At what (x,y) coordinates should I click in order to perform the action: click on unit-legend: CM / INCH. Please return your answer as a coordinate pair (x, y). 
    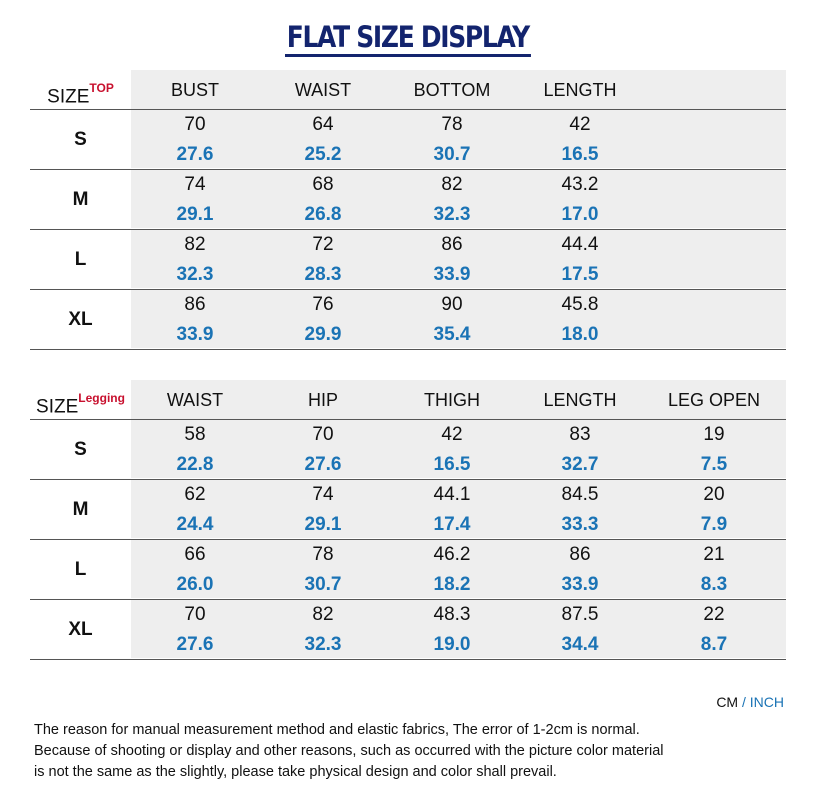
    Looking at the image, I should click on (750, 702).